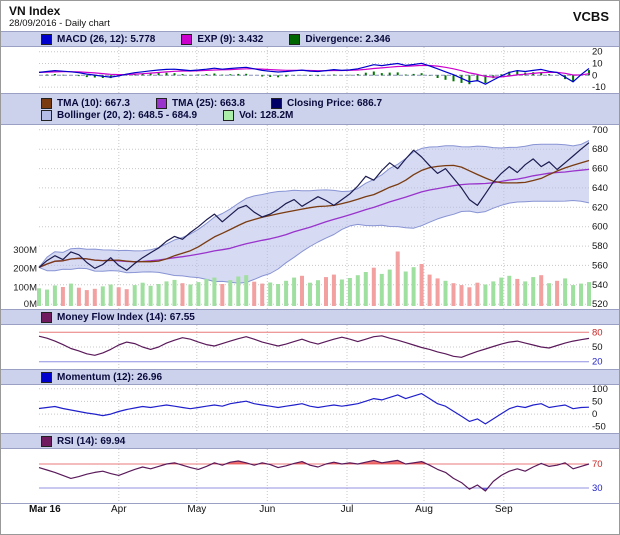 The height and width of the screenshot is (535, 620). Describe the element at coordinates (320, 347) in the screenshot. I see `mfi-plot: 80 50 20` at that location.